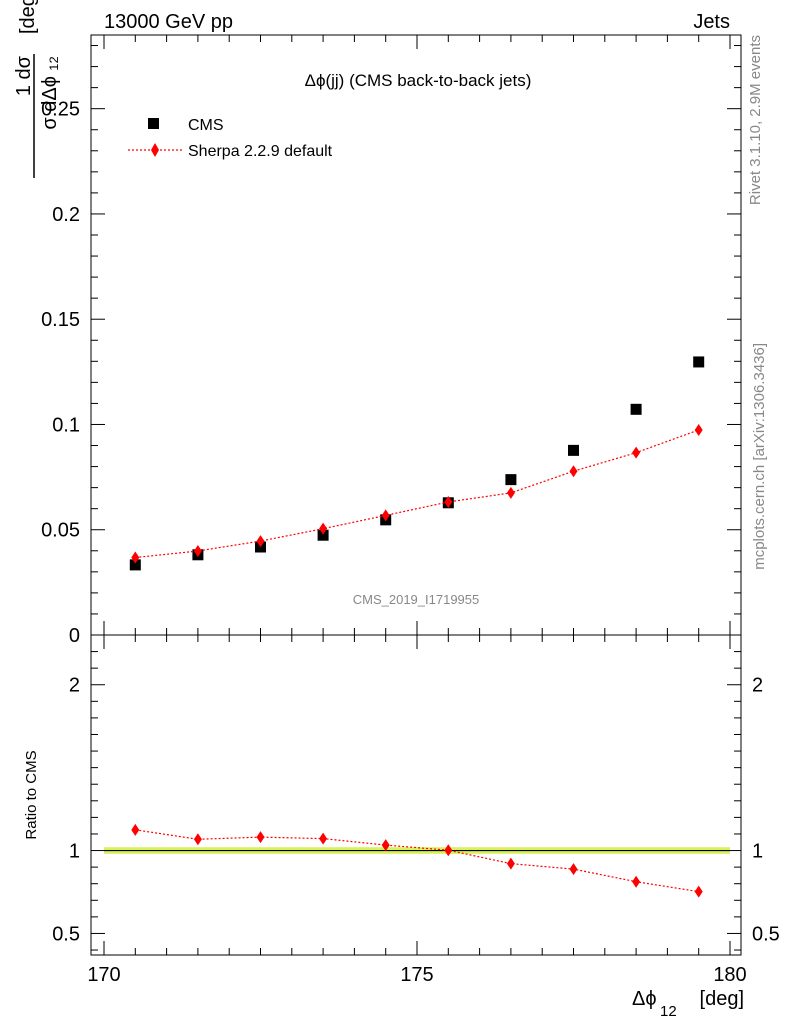  Describe the element at coordinates (418, 80) in the screenshot. I see `chart-title: Δϕ(jj) (CMS back-to-back jets)` at that location.